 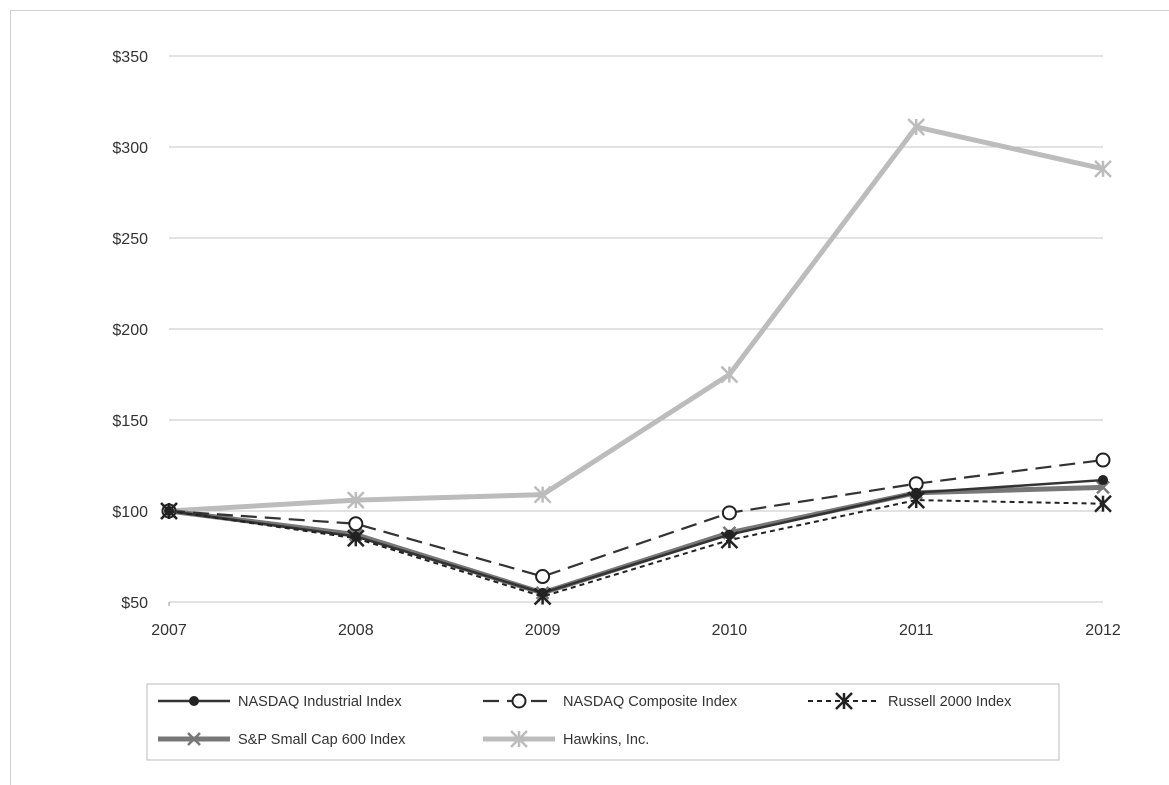 I want to click on legend-item: NASDAQ Industrial Index, so click(x=280, y=702).